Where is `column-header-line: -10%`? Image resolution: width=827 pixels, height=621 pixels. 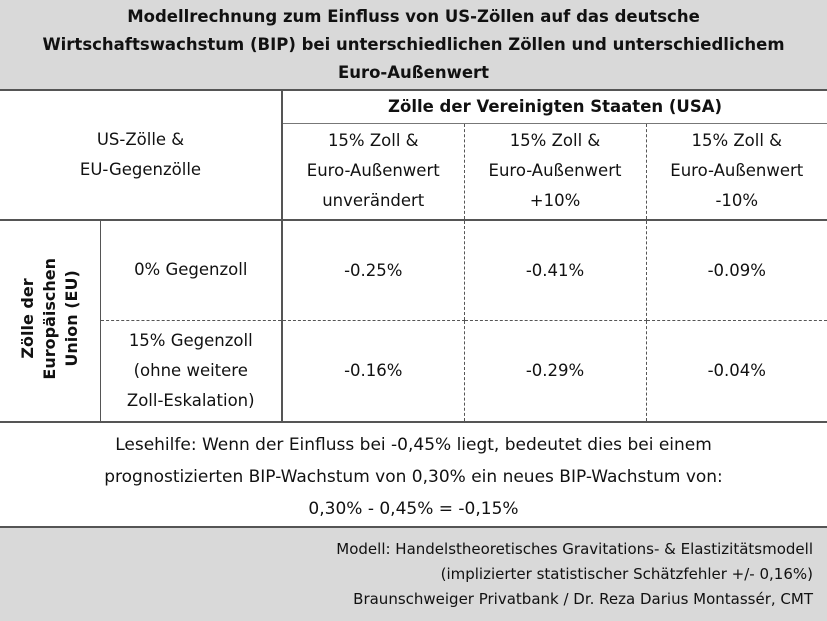
column-header-line: -10% is located at coordinates (737, 201).